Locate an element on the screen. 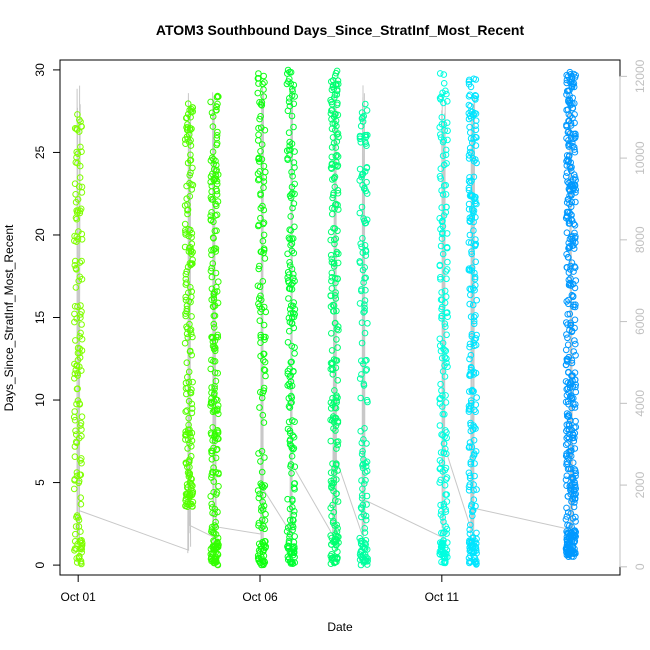 The height and width of the screenshot is (650, 650). y2-tick-label: 12000 is located at coordinates (640, 76).